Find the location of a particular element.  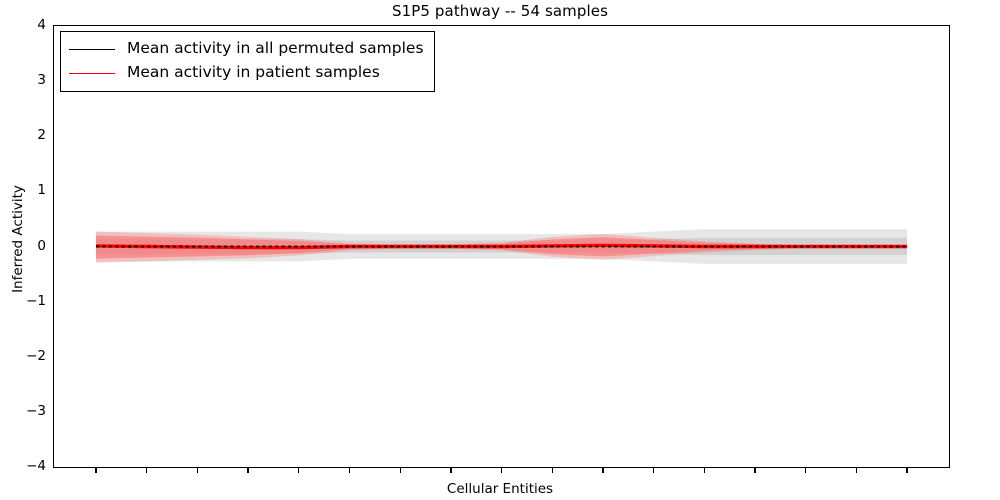

y-tick-label: 0 is located at coordinates (41, 245).